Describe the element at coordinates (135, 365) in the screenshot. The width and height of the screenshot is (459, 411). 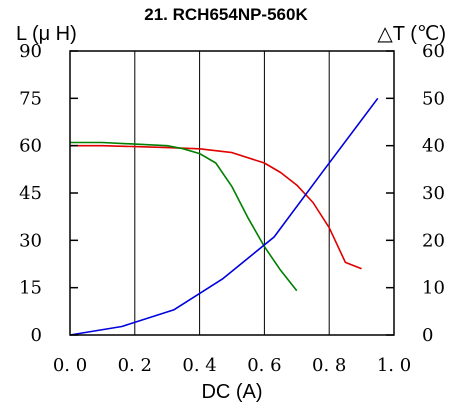
I see `x-tick-label: 0. 2` at that location.